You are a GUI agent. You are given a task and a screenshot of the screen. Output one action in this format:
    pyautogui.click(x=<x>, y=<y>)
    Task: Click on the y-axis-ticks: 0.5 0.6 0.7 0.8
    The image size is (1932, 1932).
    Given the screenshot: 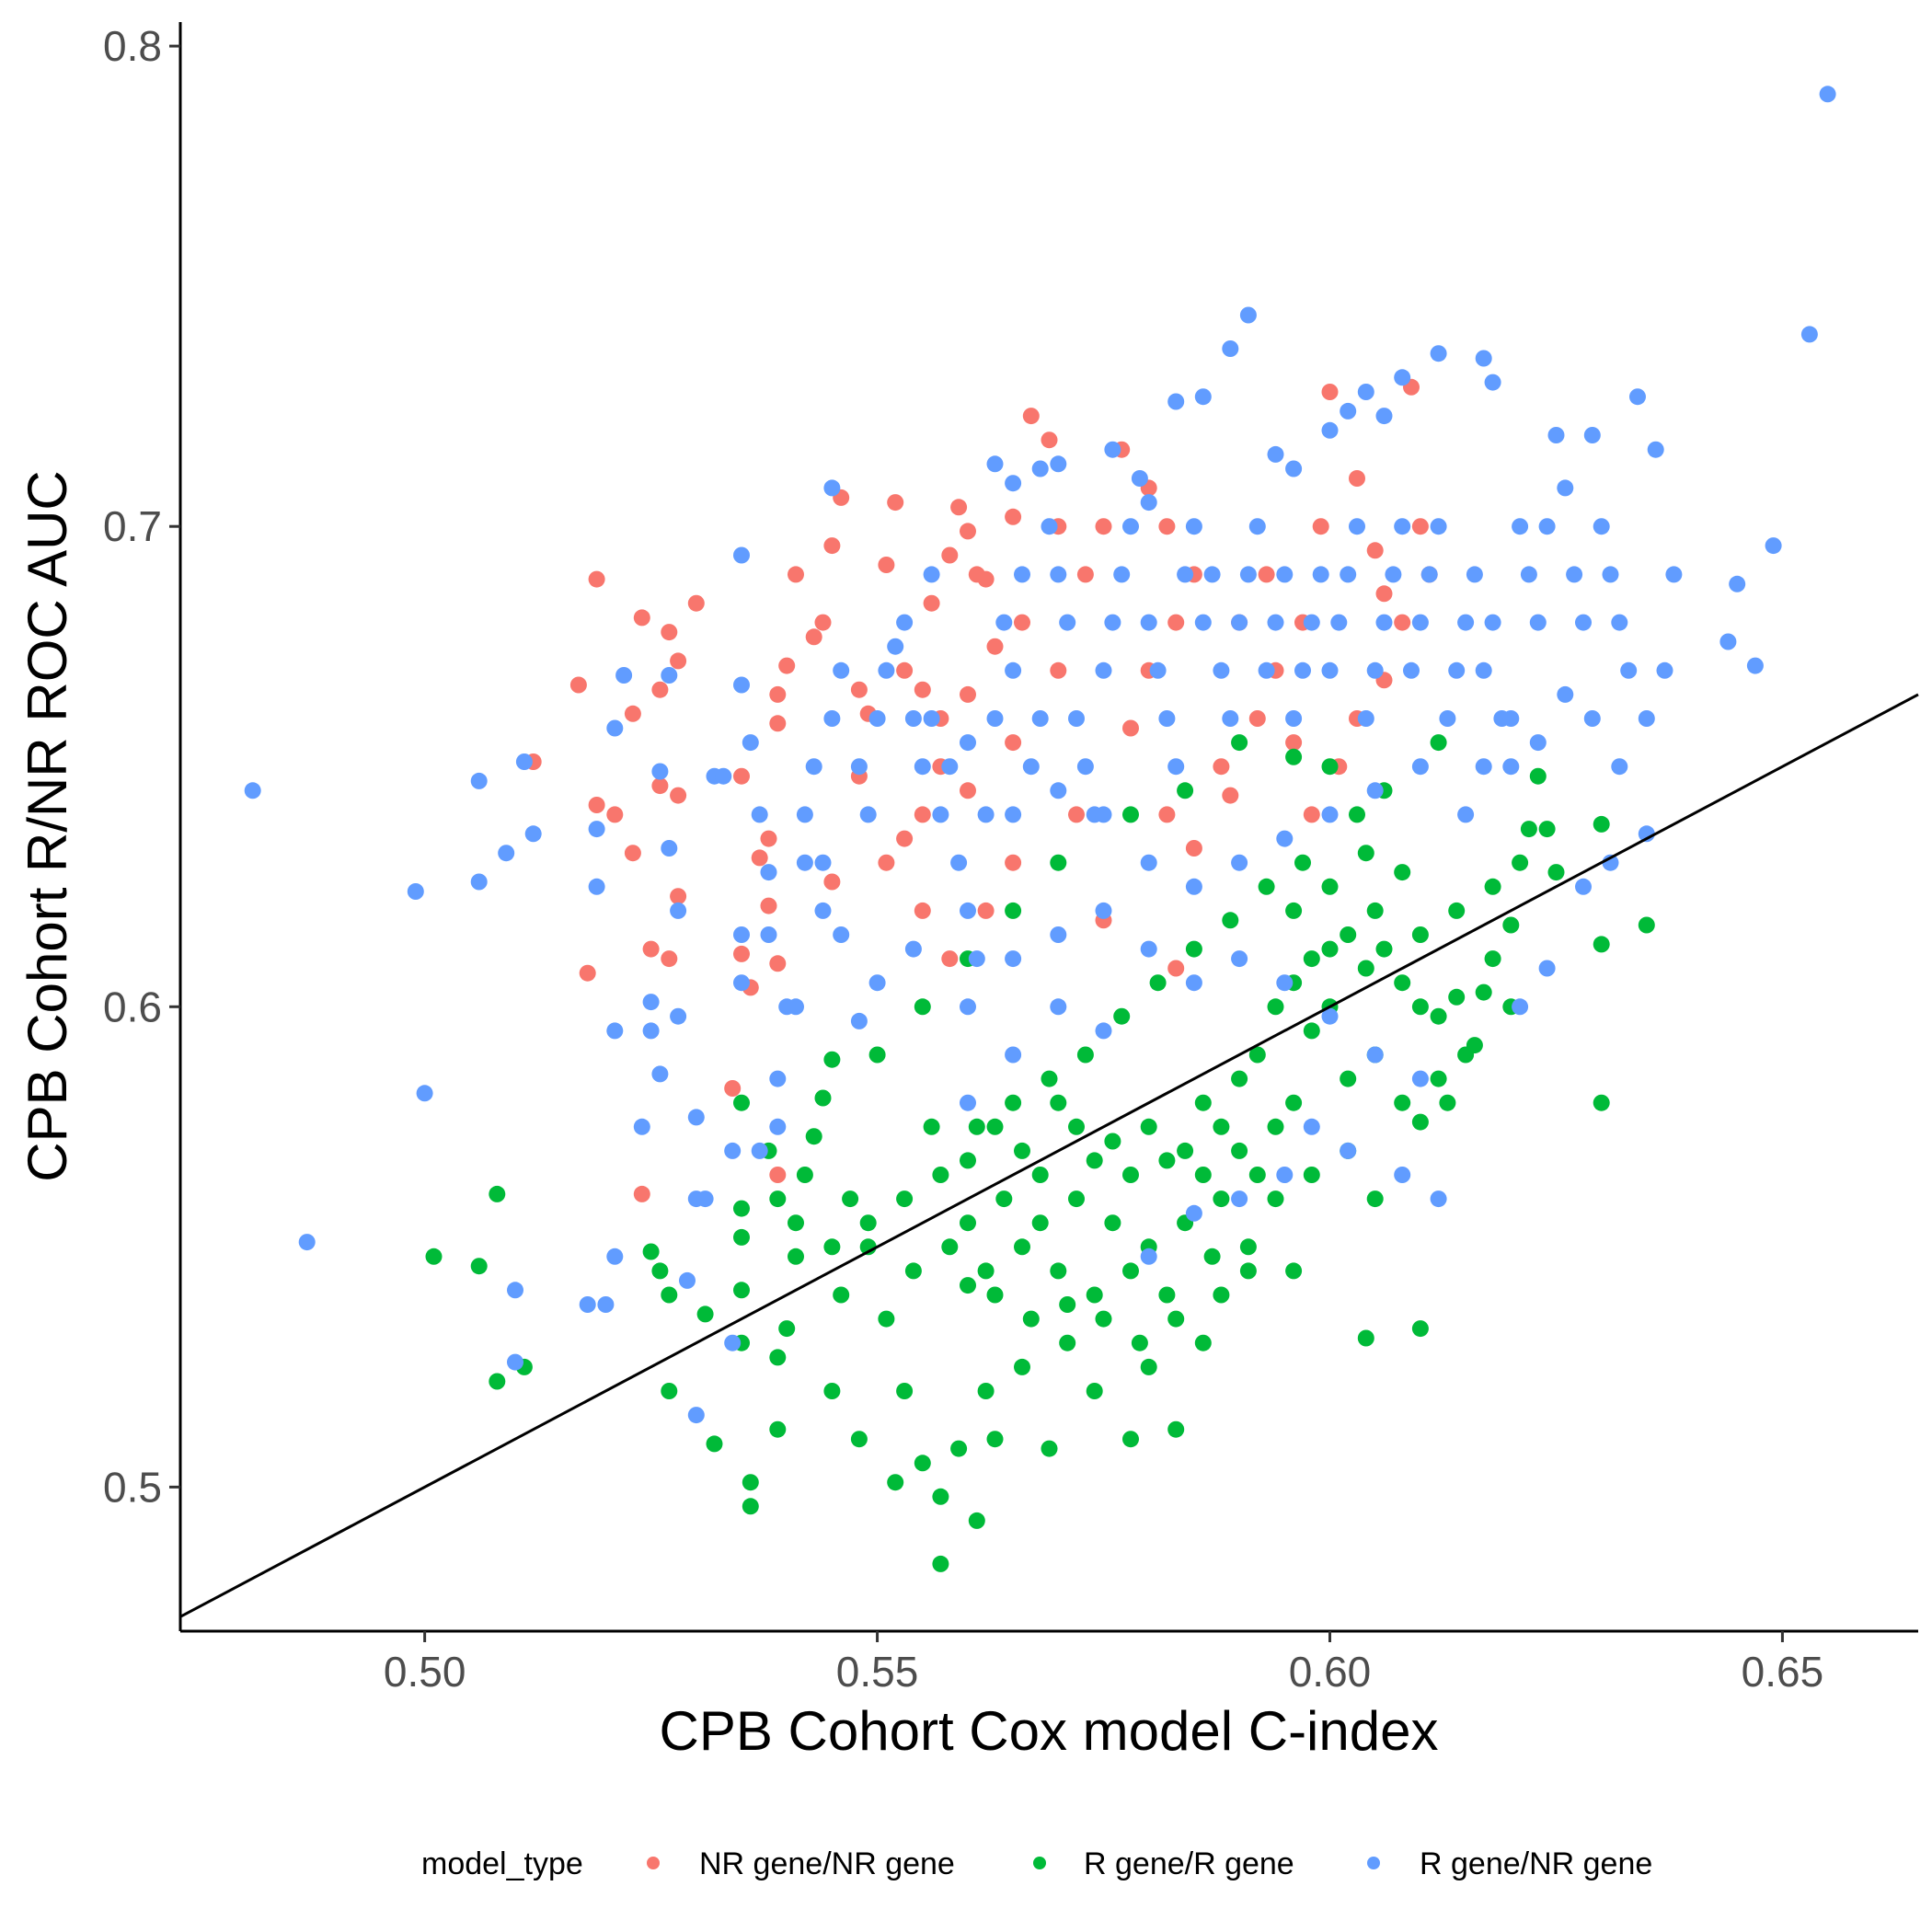 What is the action you would take?
    pyautogui.click(x=141, y=766)
    